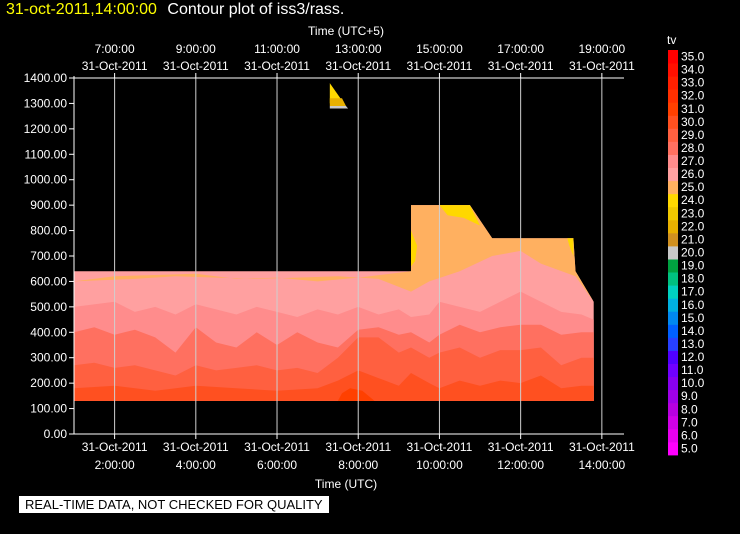  What do you see at coordinates (46, 78) in the screenshot?
I see `y-tick-label: 1400.00` at bounding box center [46, 78].